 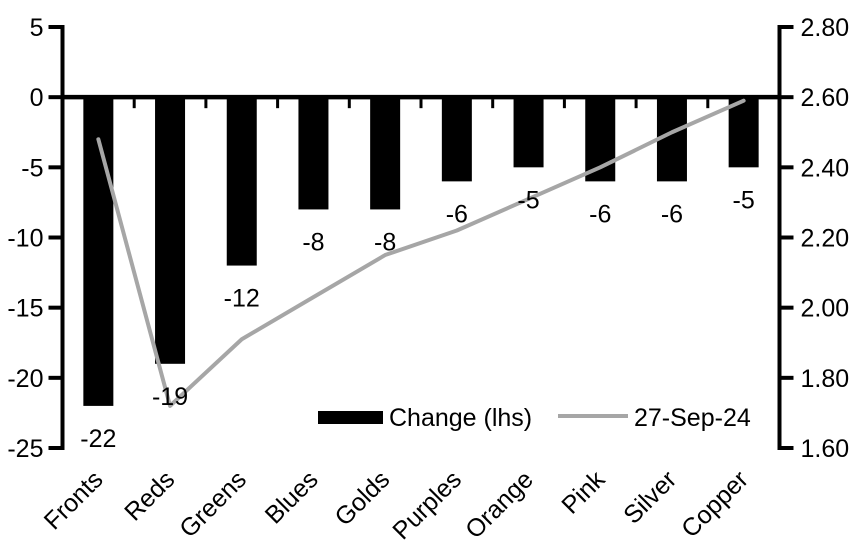 I want to click on category-label: Silver, so click(x=650, y=497).